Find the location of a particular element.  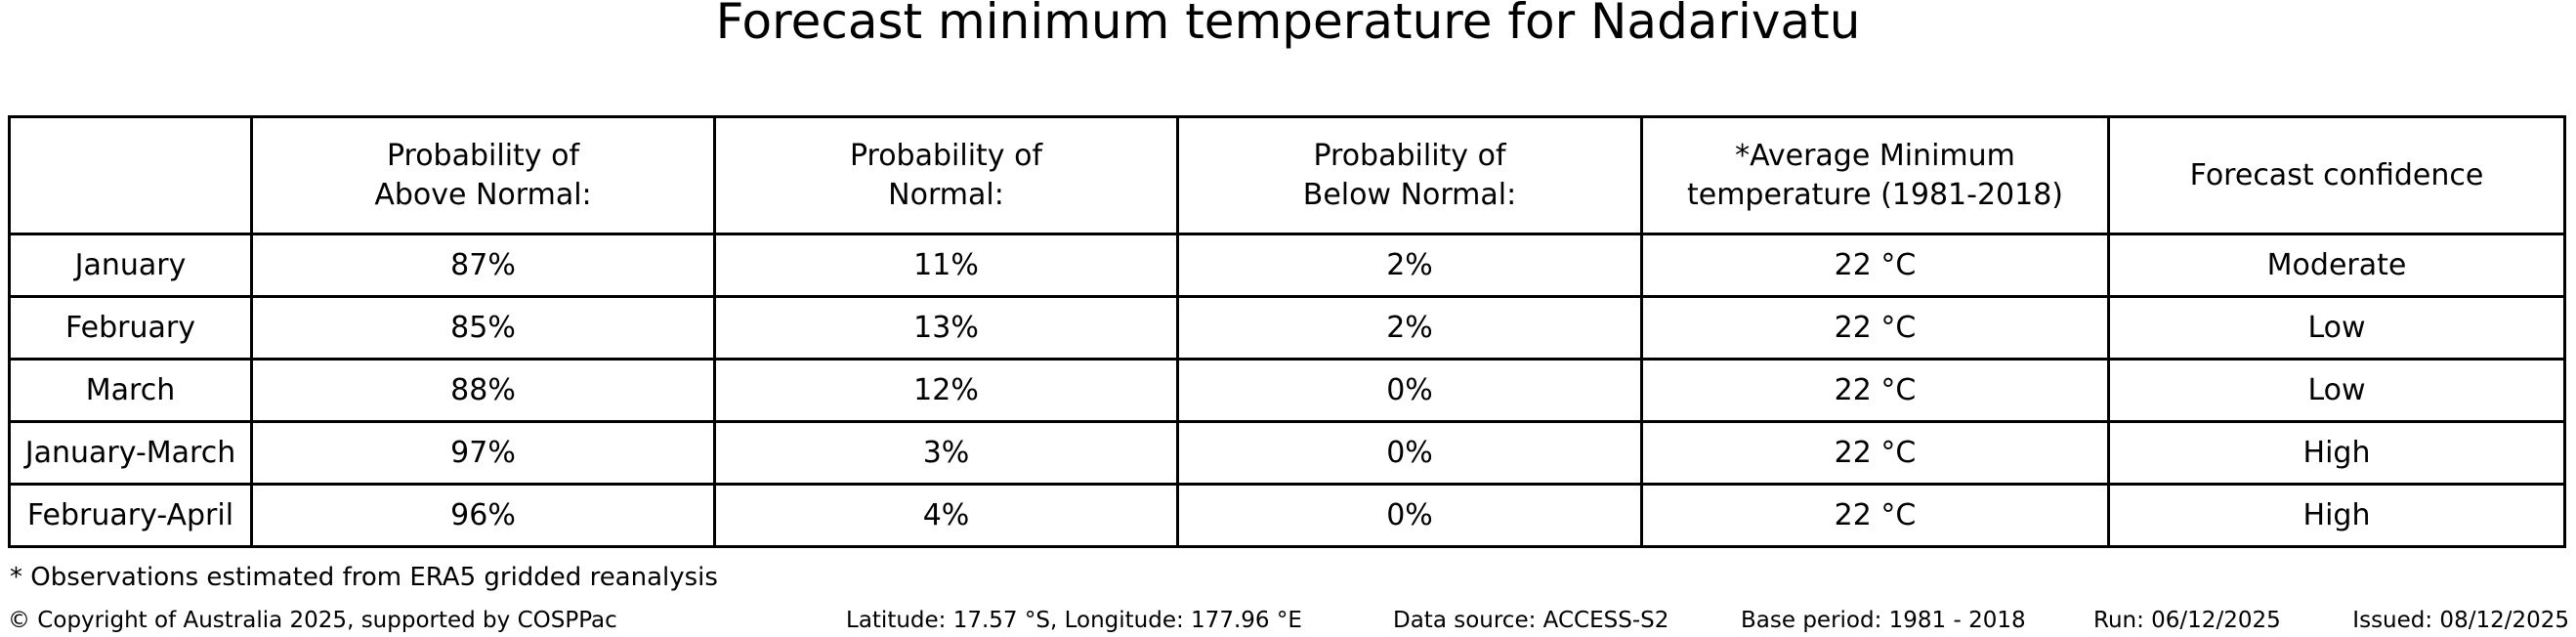

table-row: January-March 97% 3% 0% 22 °C High is located at coordinates (1287, 453).